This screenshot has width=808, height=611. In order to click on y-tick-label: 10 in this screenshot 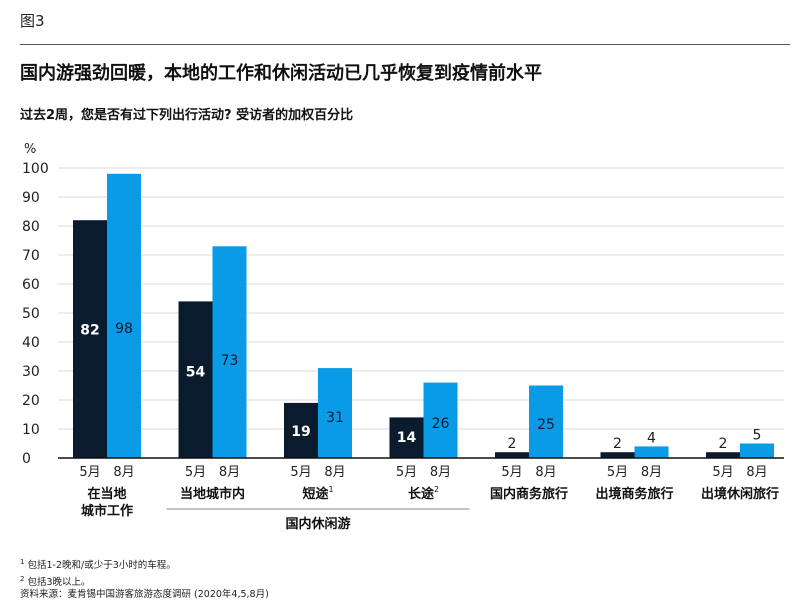, I will do `click(31, 430)`.